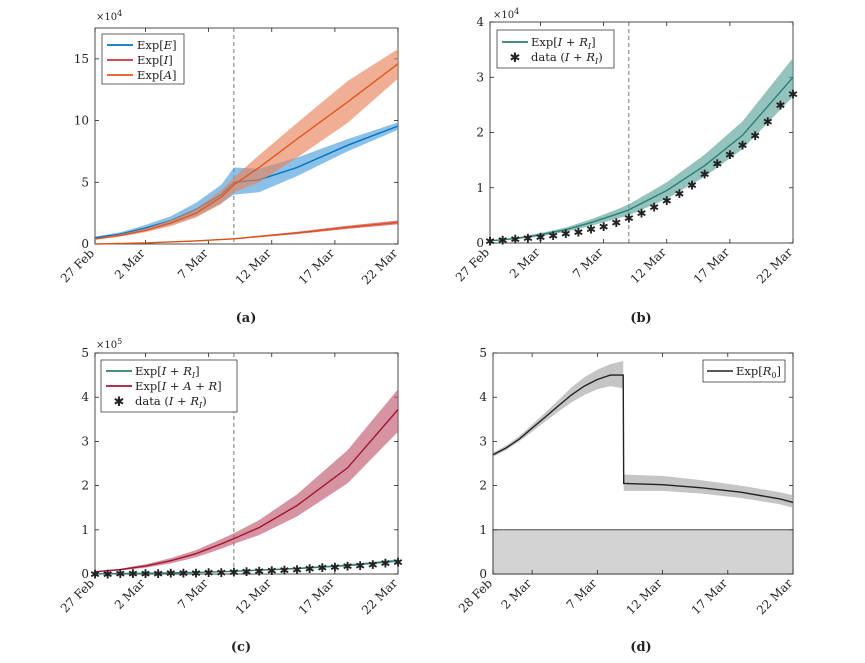 Image resolution: width=865 pixels, height=663 pixels. Describe the element at coordinates (178, 386) in the screenshot. I see `legend-label-c-exp-iar: Exp[I + A + R]` at that location.